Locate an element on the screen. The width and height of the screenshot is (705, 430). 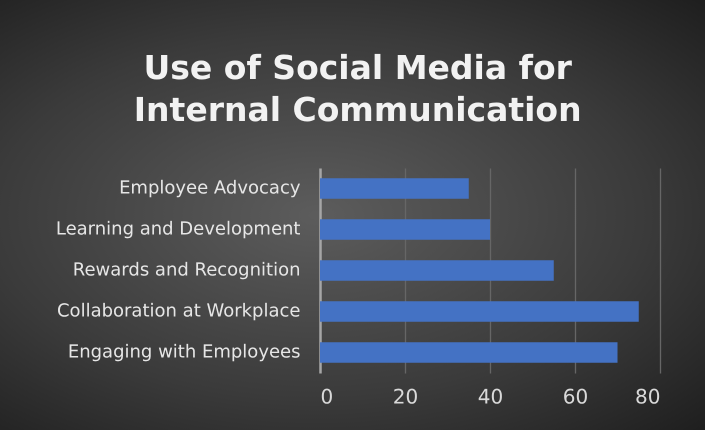
x-tick-label: 20 is located at coordinates (405, 396).